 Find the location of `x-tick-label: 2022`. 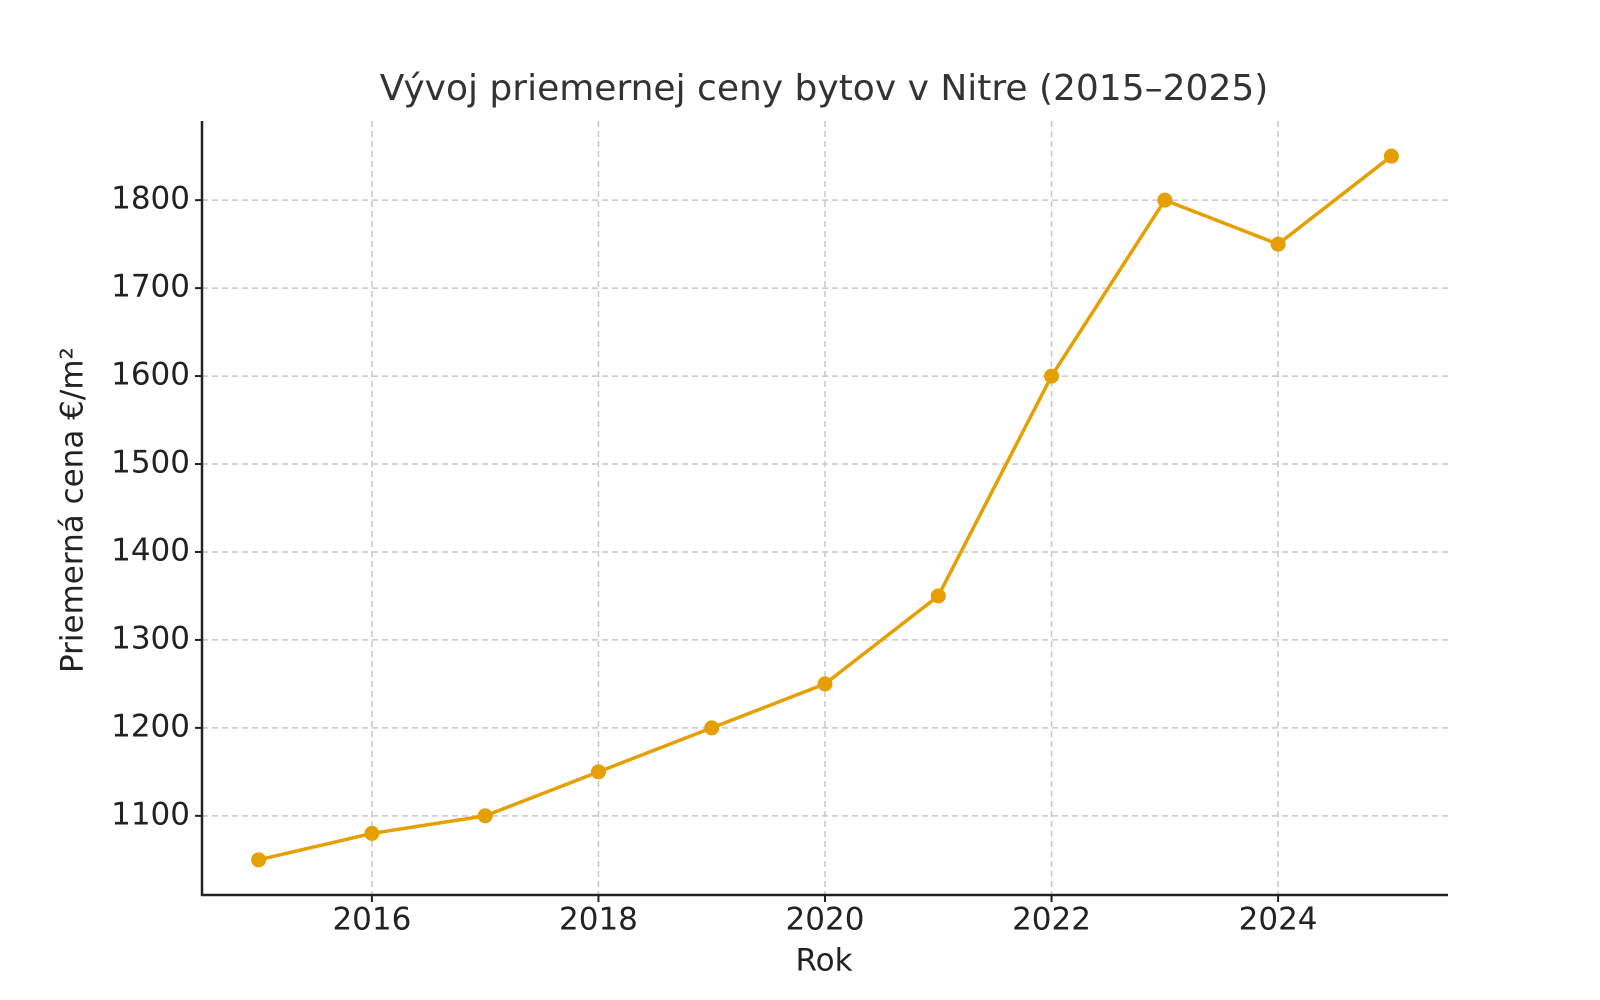

x-tick-label: 2022 is located at coordinates (1051, 920).